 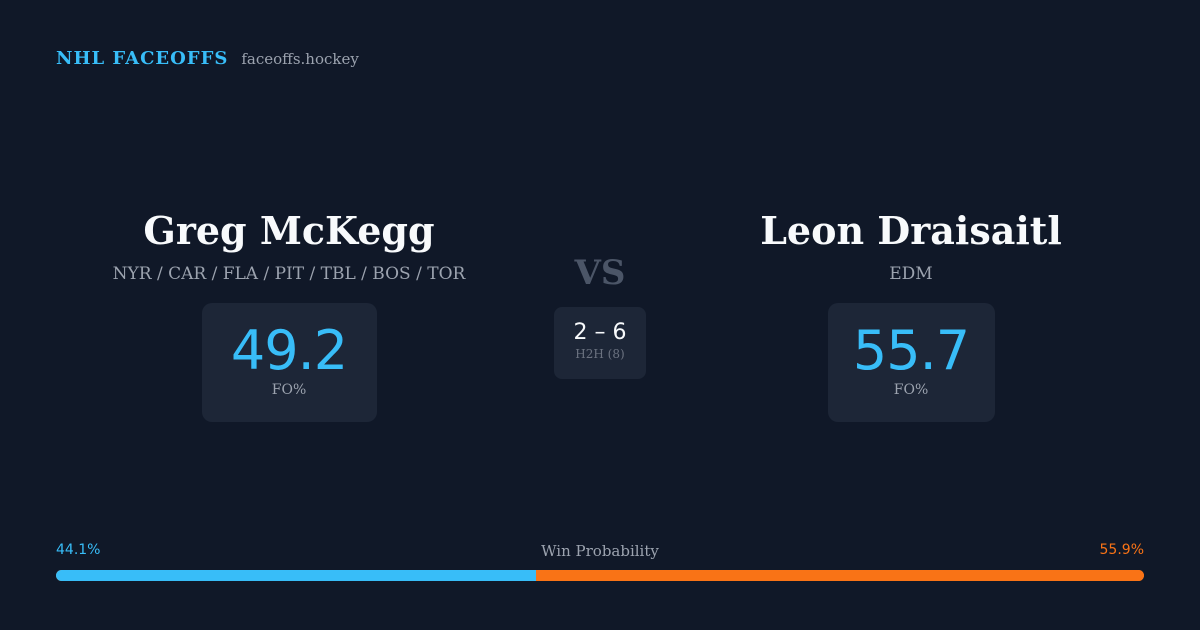 I want to click on faceoff-stat-box: 49.2 FO%, so click(x=289, y=362).